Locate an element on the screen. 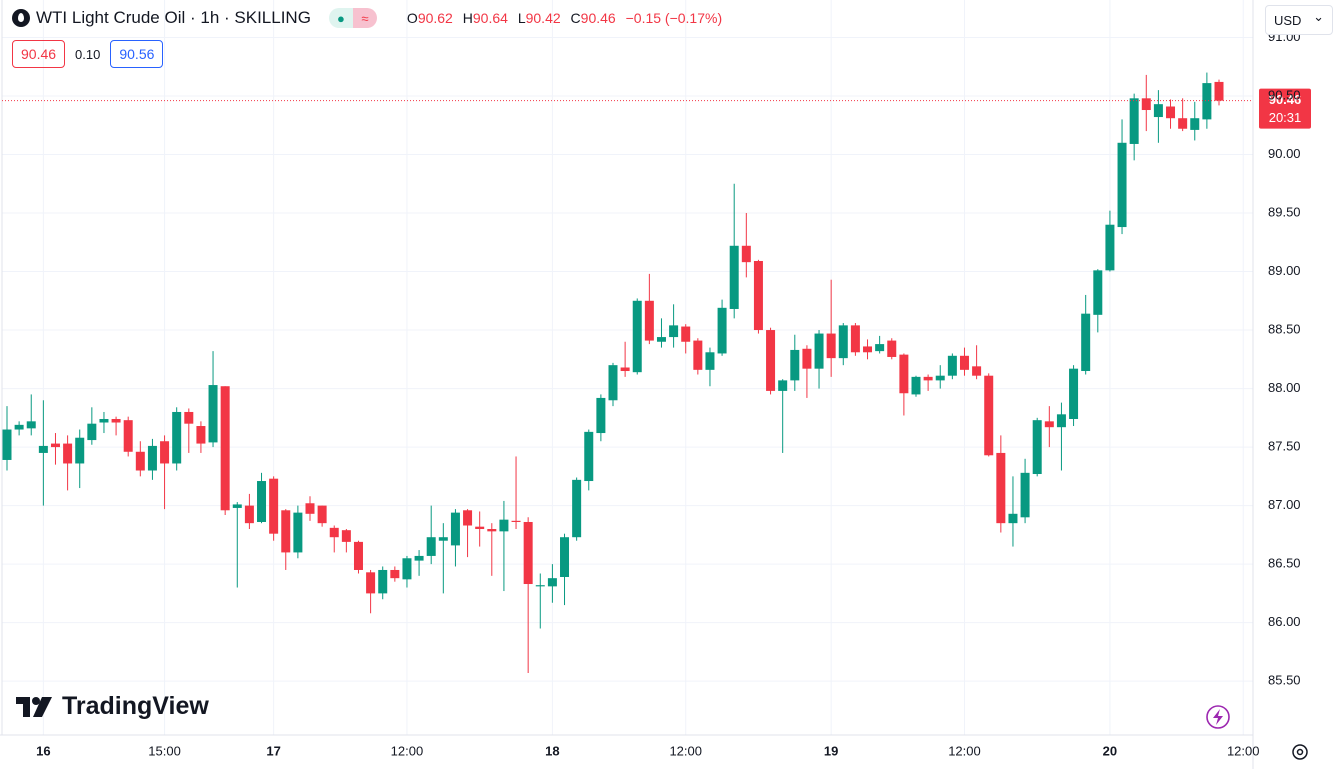  high-value: 90.64 is located at coordinates (490, 18).